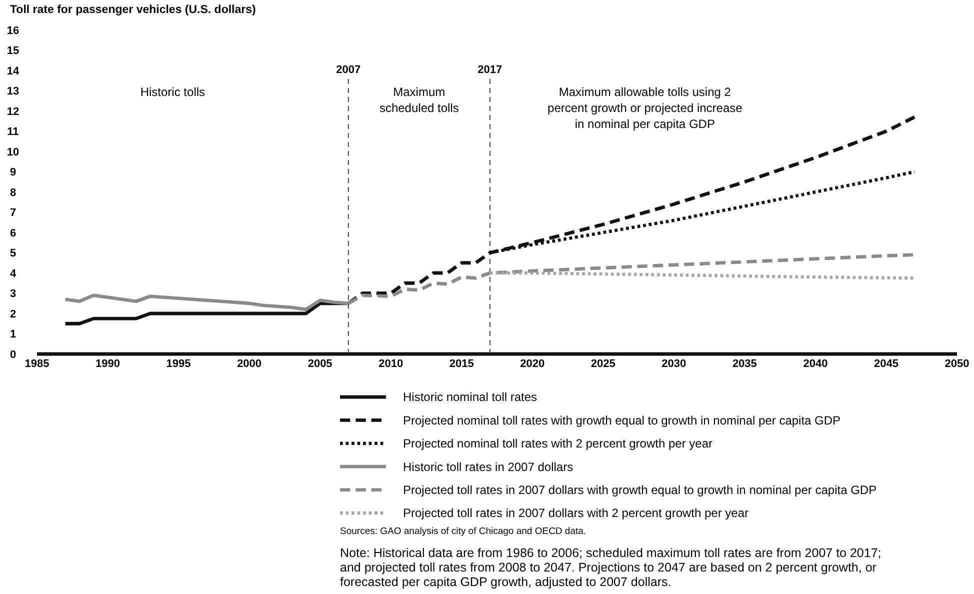 The image size is (974, 594). I want to click on y-tick-label: 5, so click(13, 254).